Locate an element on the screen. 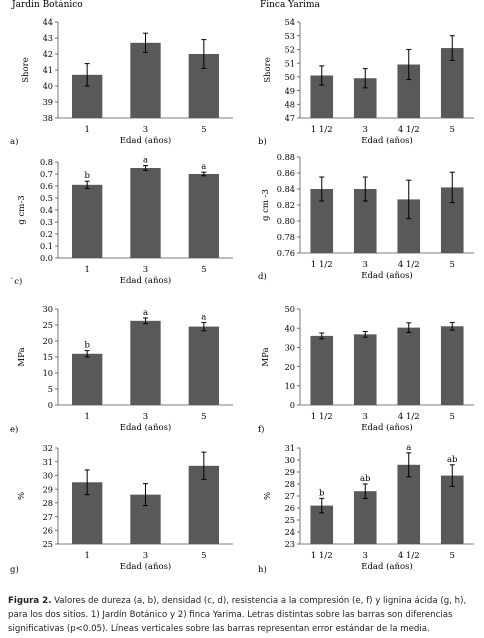 This screenshot has width=484, height=638. chart-panel-f: 0 10 20 30 40 50 MPa 1 1/2 3 4 1/2 5 Edad (años) f) is located at coordinates (366, 369).